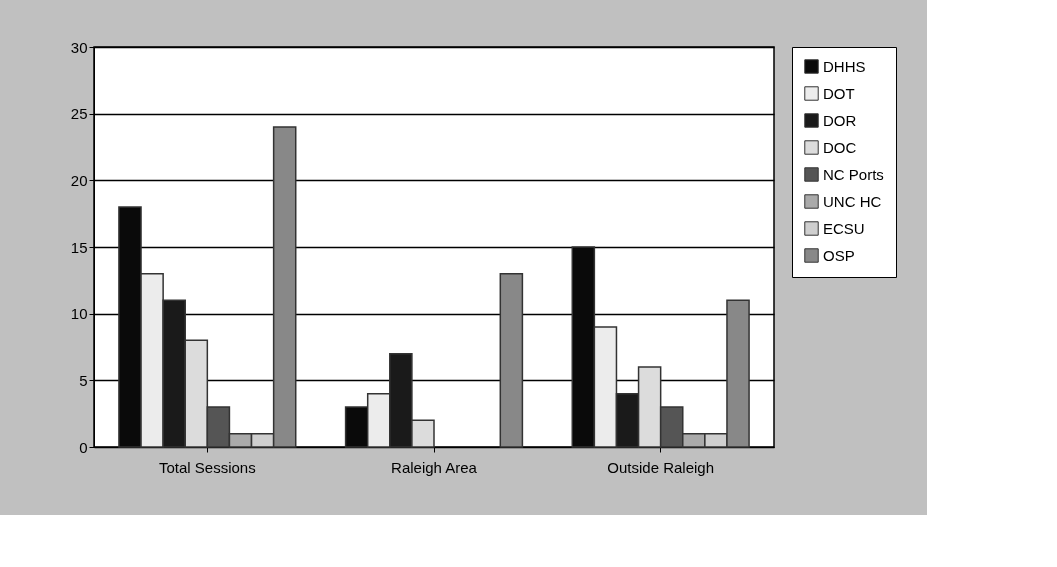 The height and width of the screenshot is (567, 1057). Describe the element at coordinates (79, 47) in the screenshot. I see `y-tick-label: 30` at that location.